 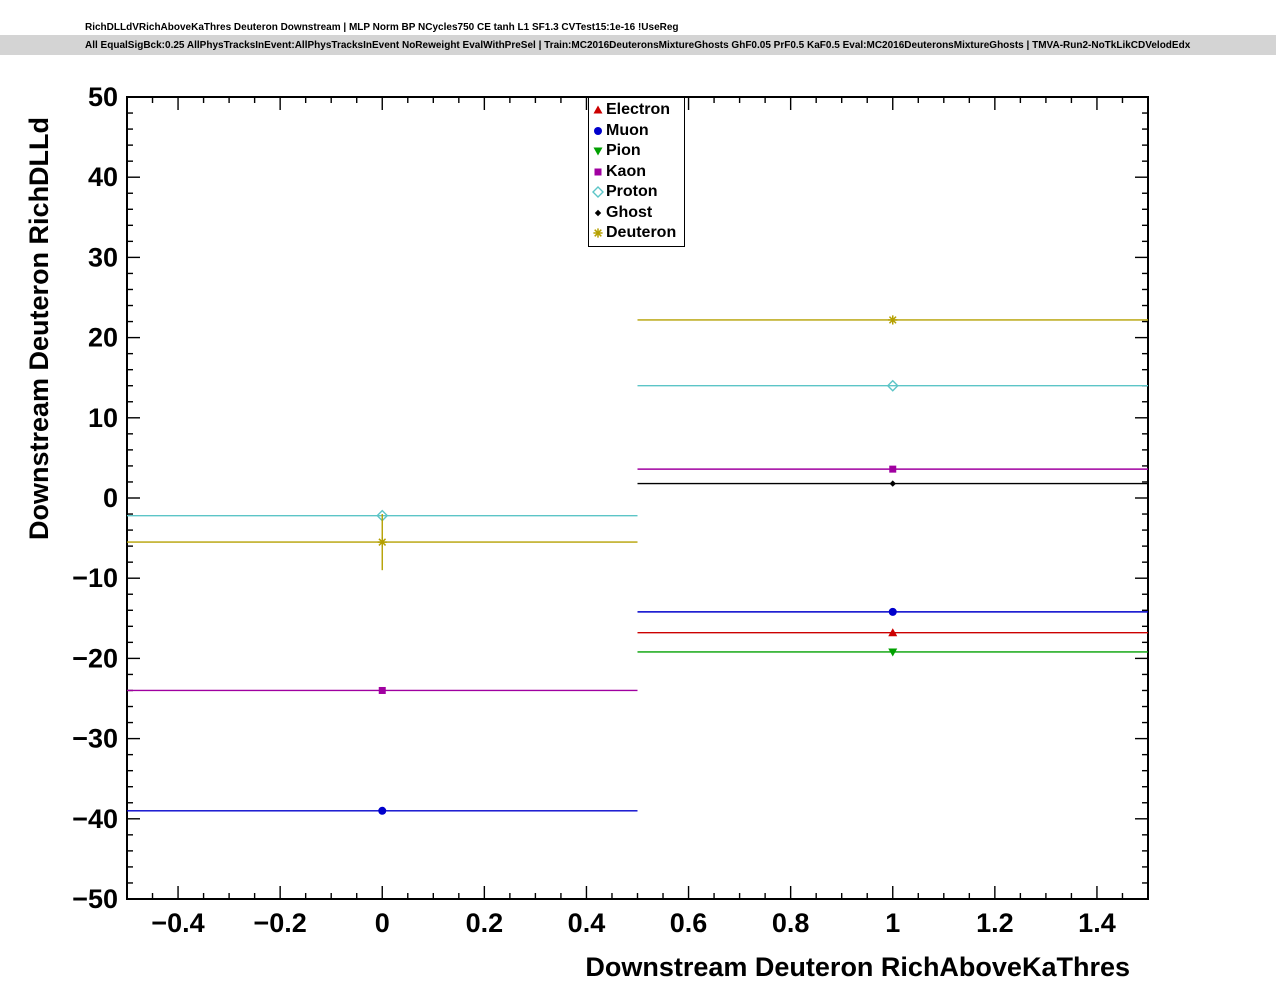 What do you see at coordinates (1097, 923) in the screenshot?
I see `x-tick-label: 1.4` at bounding box center [1097, 923].